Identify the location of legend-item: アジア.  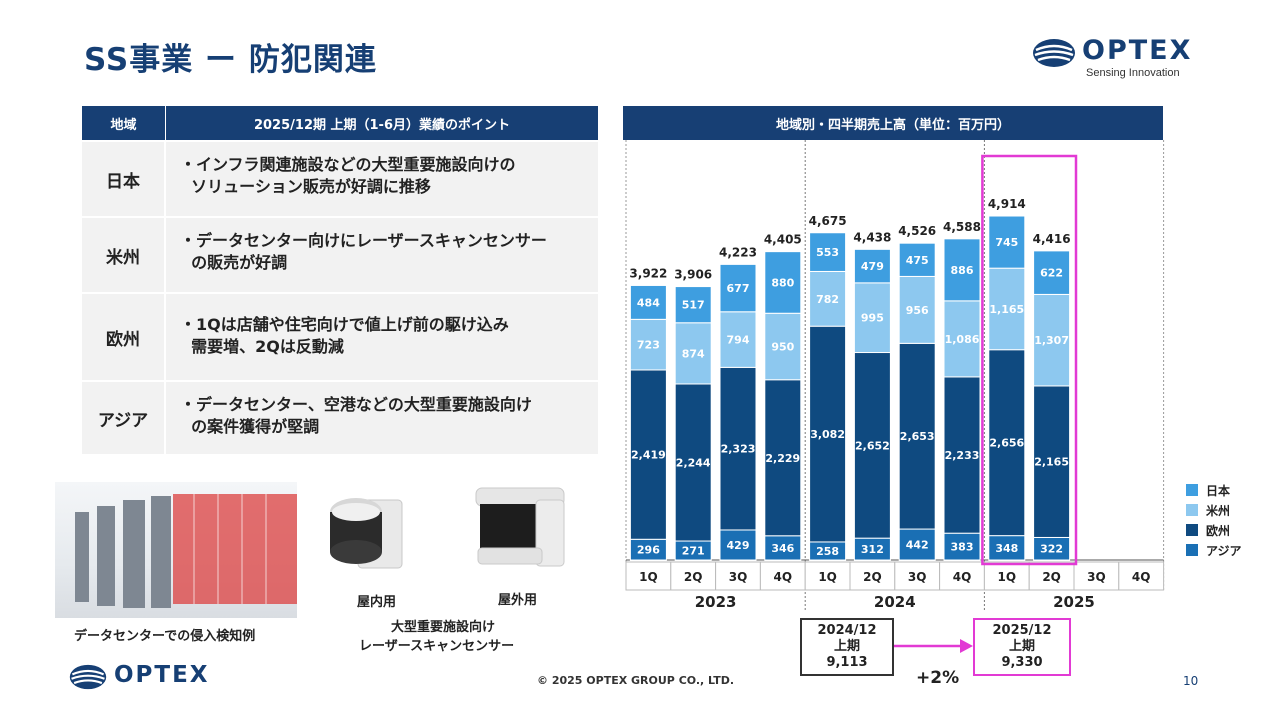
(1214, 550).